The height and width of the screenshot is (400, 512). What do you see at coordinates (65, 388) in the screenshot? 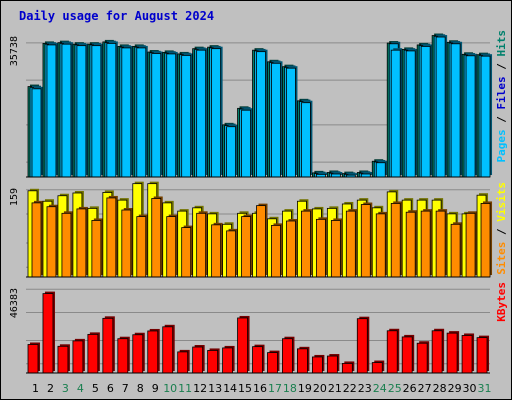
I see `day-label-3: 3` at bounding box center [65, 388].